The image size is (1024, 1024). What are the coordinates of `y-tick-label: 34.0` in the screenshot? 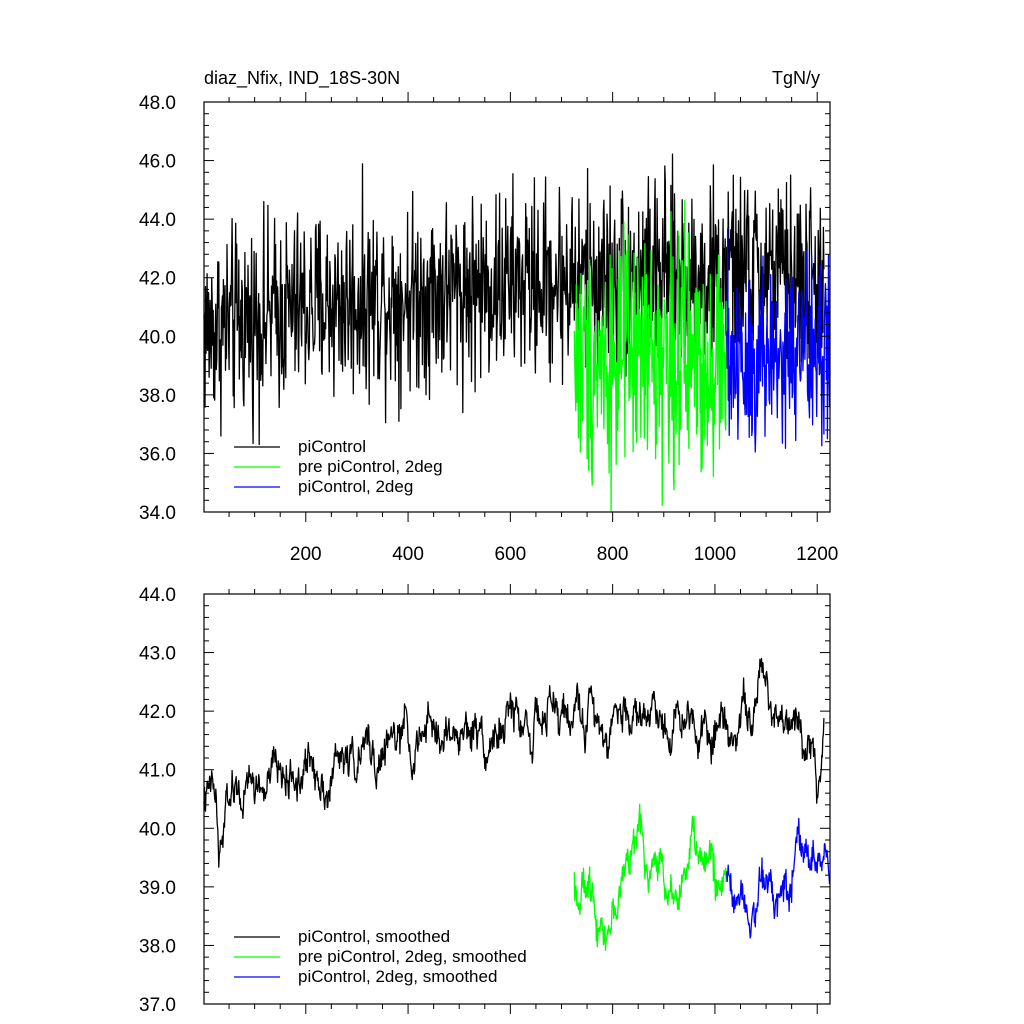 It's located at (157, 513).